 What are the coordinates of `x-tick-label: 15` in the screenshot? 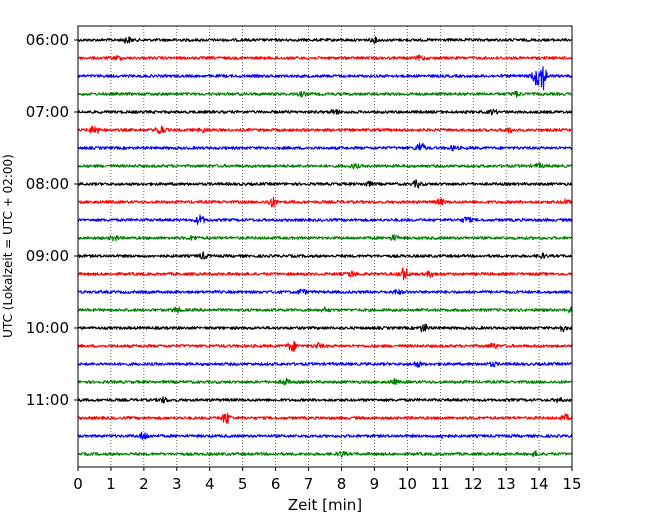 It's located at (571, 484).